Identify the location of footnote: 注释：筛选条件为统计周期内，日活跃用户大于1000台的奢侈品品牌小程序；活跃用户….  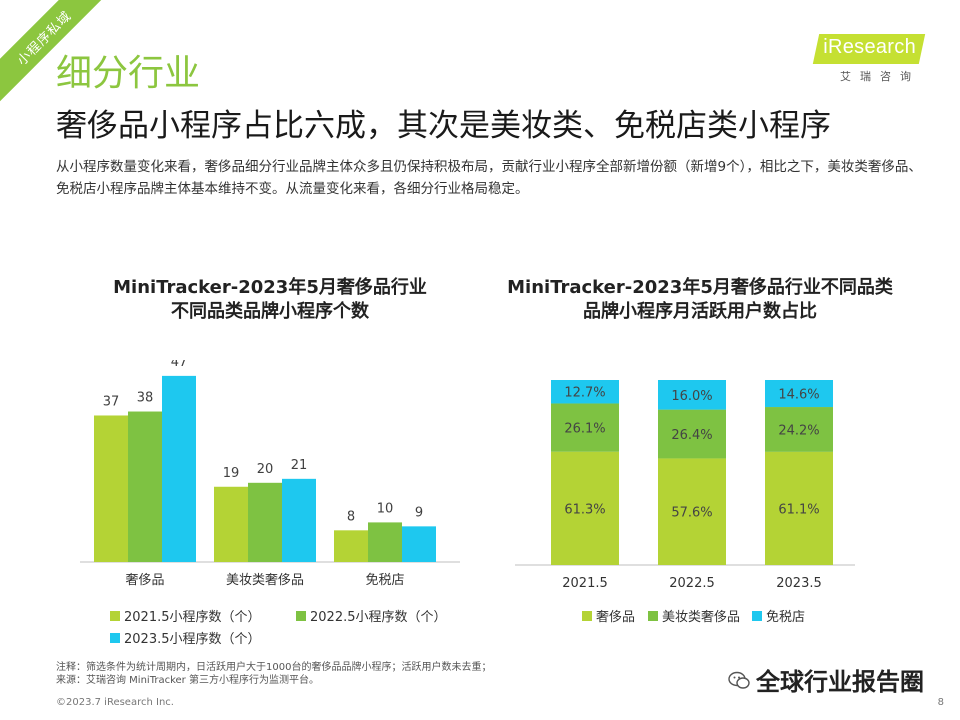
(273, 674).